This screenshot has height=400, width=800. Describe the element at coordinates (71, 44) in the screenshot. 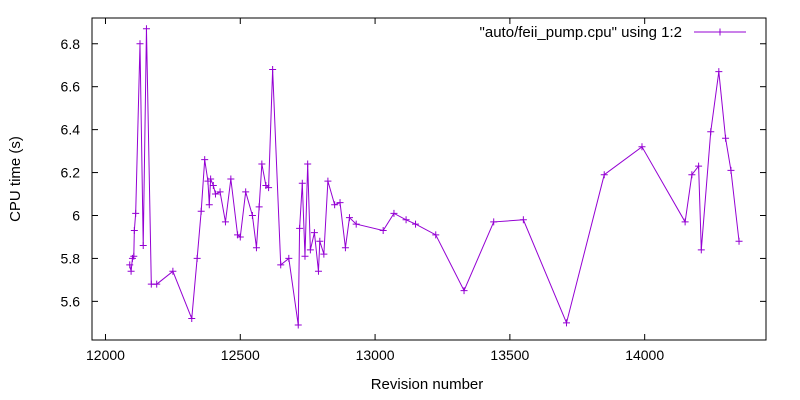

I see `y-tick-label: 6.8` at that location.